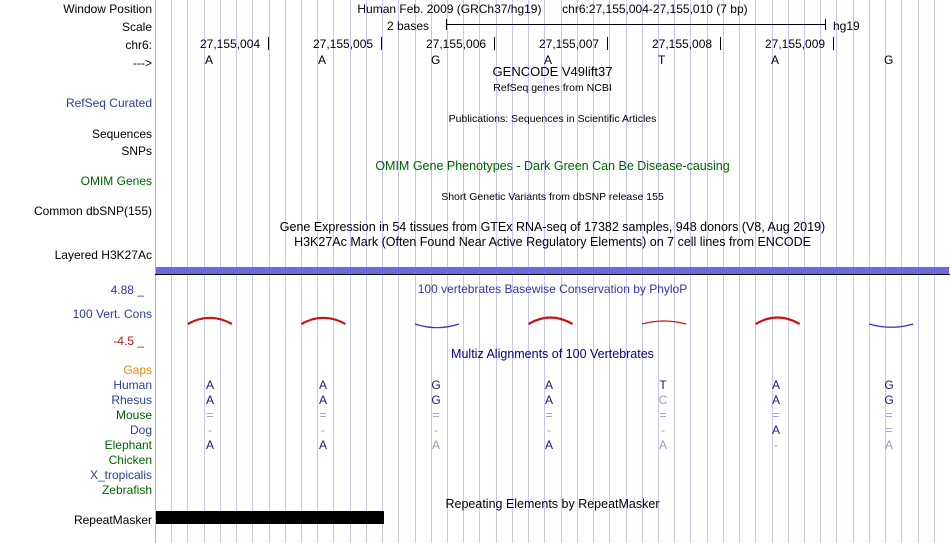 The image size is (950, 543). I want to click on label-common-dbsnp: Common dbSNP(155), so click(92, 211).